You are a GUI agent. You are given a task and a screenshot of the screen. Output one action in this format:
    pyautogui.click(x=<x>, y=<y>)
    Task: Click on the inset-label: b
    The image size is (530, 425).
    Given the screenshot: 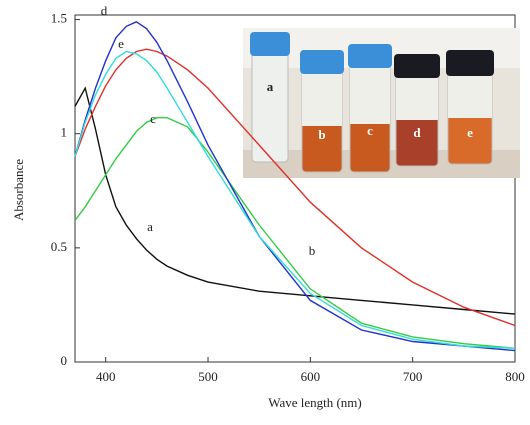 What is the action you would take?
    pyautogui.click(x=321, y=134)
    